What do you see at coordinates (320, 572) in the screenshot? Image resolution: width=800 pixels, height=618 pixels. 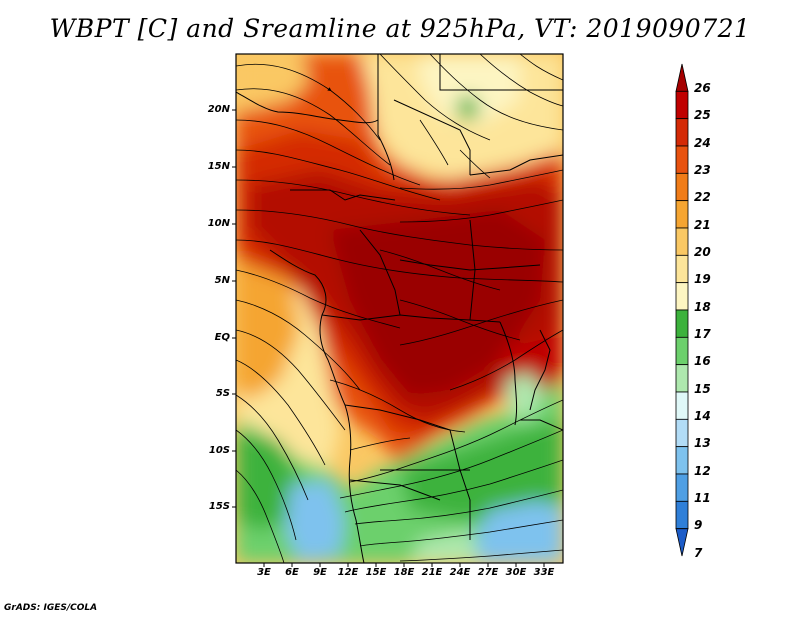 I see `lon-label-9e: 9E` at bounding box center [320, 572].